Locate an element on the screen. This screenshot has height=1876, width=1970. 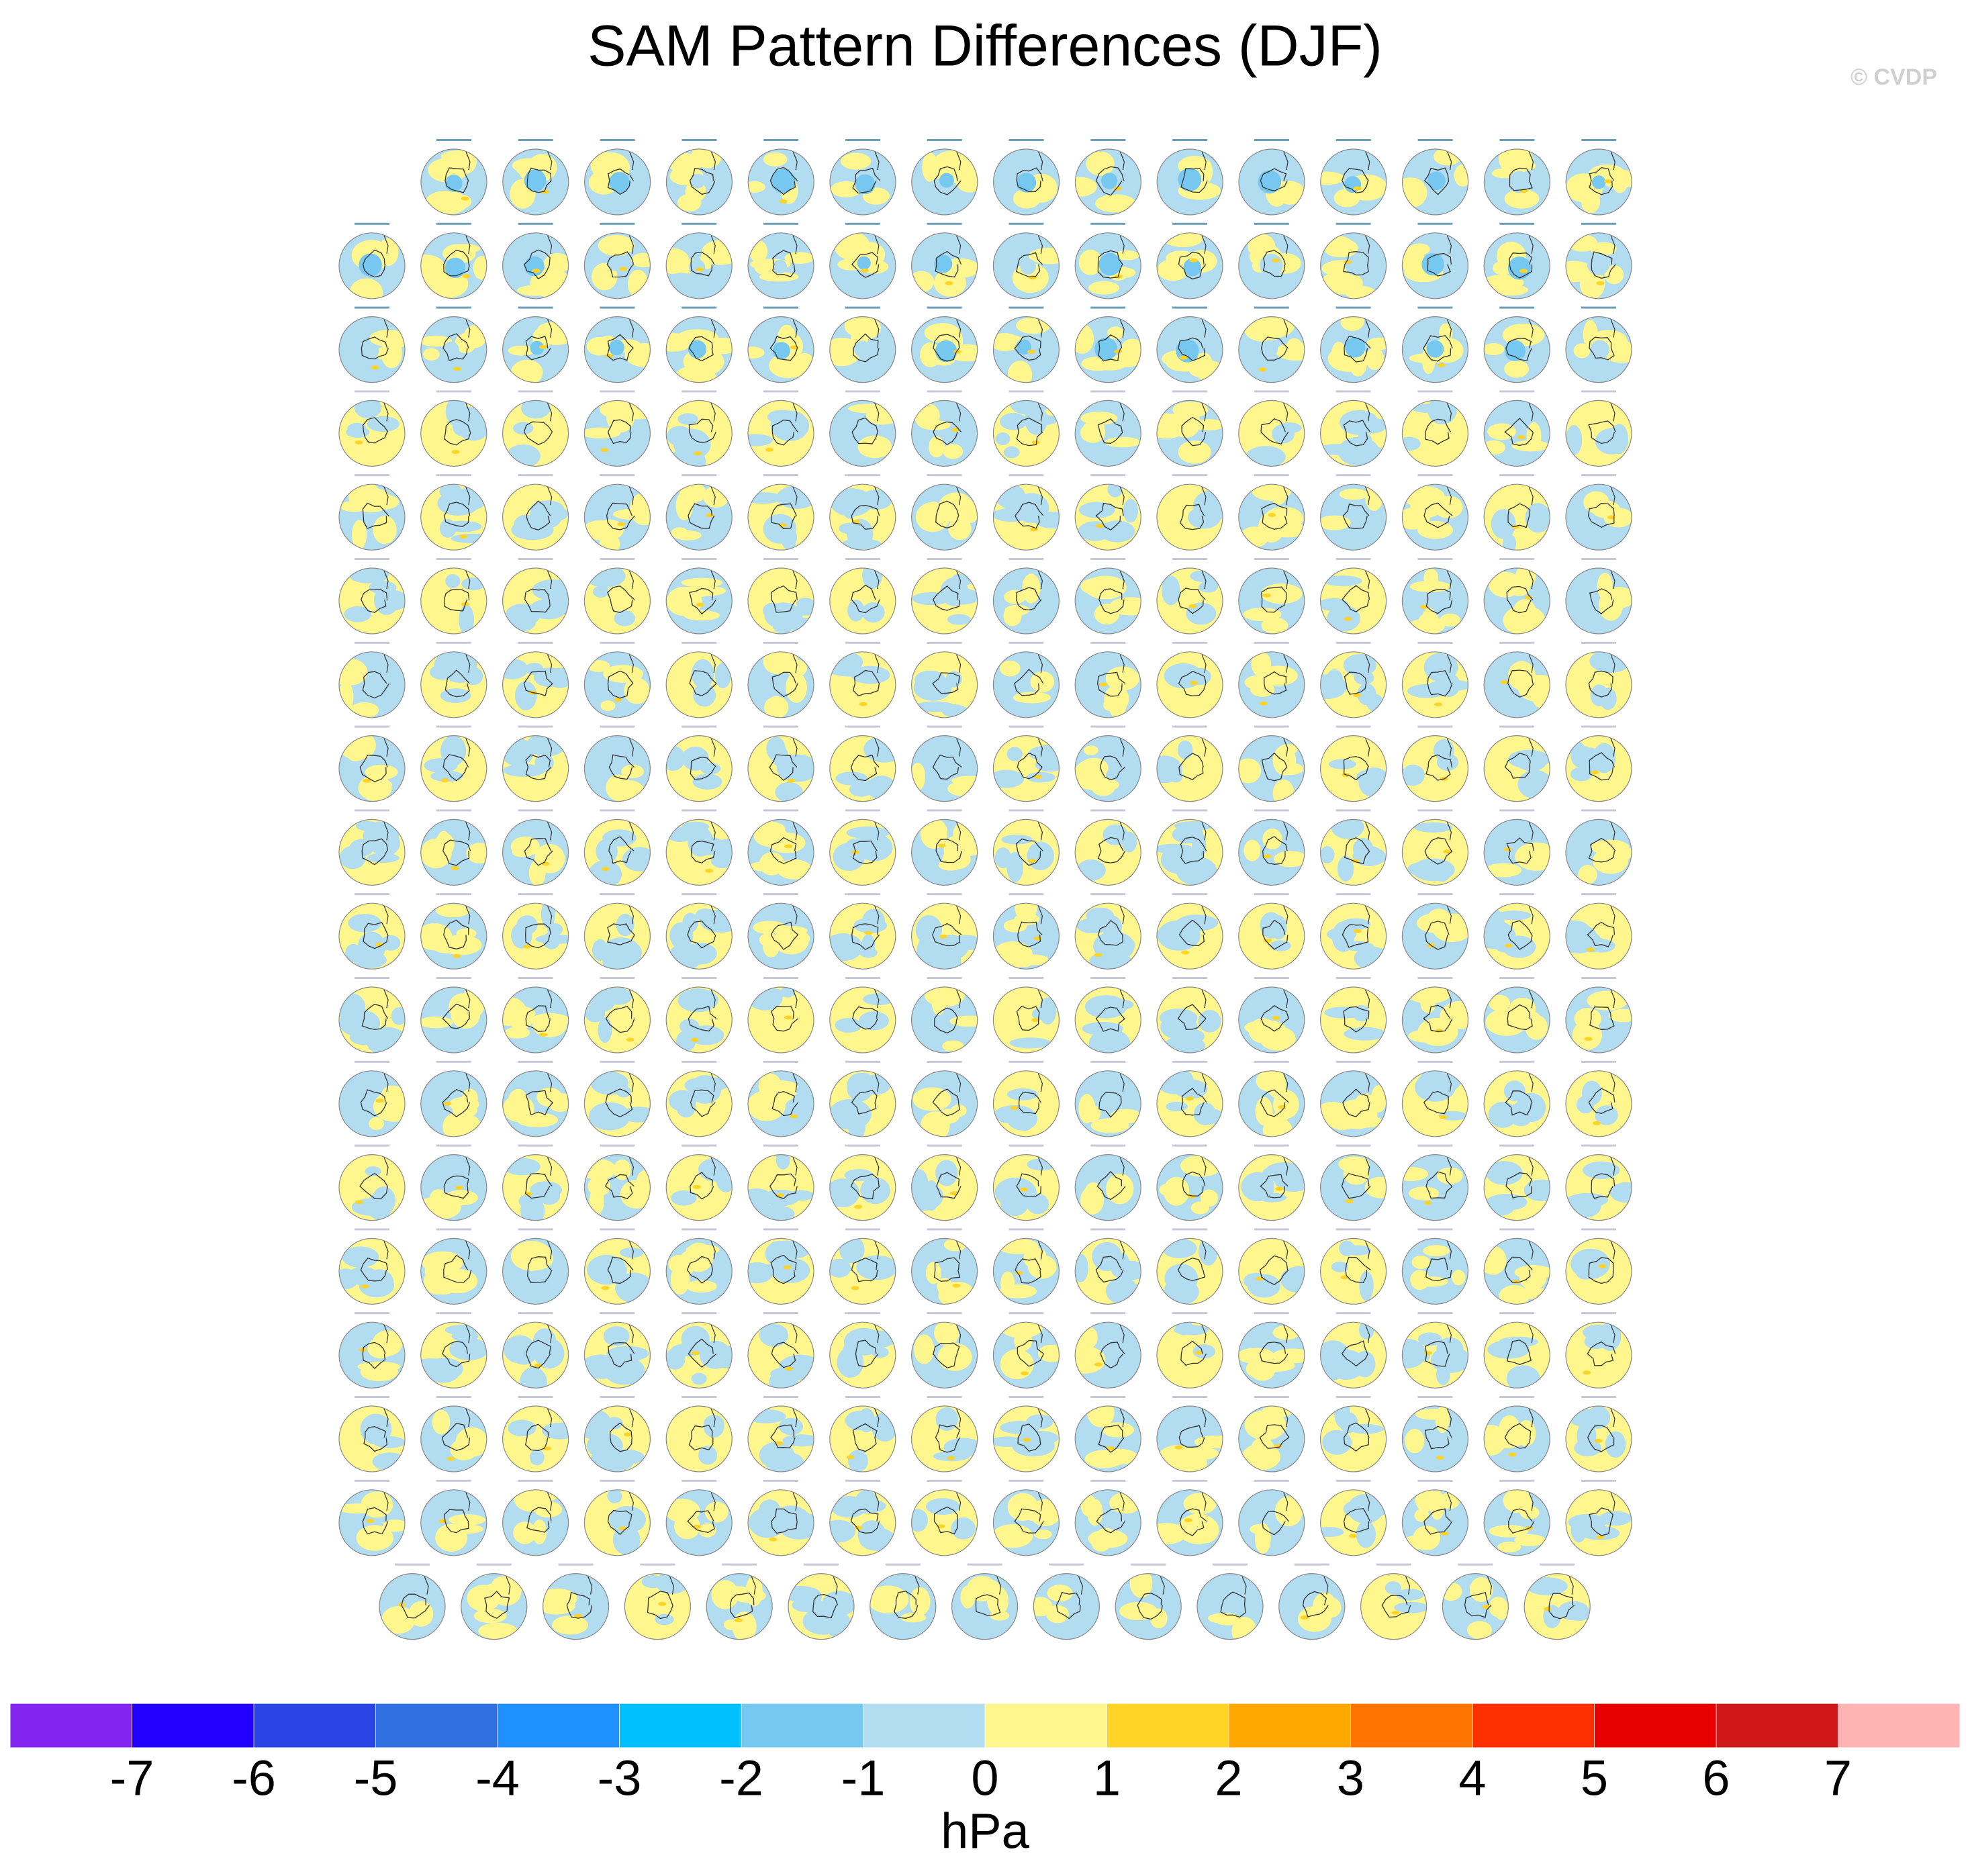
colorbar-bin is located at coordinates (924, 1725).